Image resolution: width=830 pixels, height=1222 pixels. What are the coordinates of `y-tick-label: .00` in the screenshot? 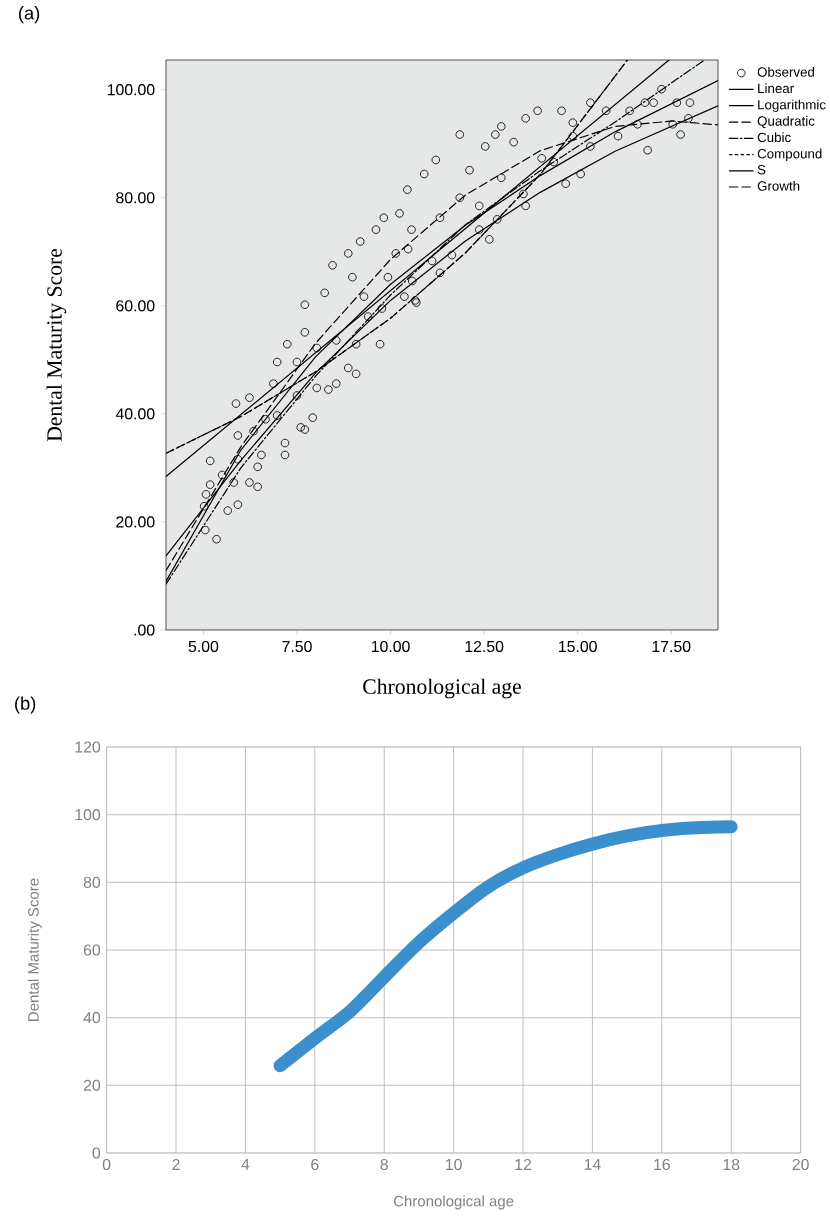 It's located at (144, 630).